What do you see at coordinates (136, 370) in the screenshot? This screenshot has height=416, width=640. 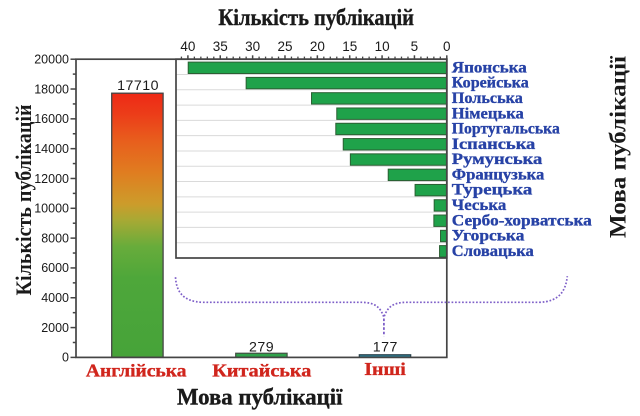 I see `svg-text: Англійська` at bounding box center [136, 370].